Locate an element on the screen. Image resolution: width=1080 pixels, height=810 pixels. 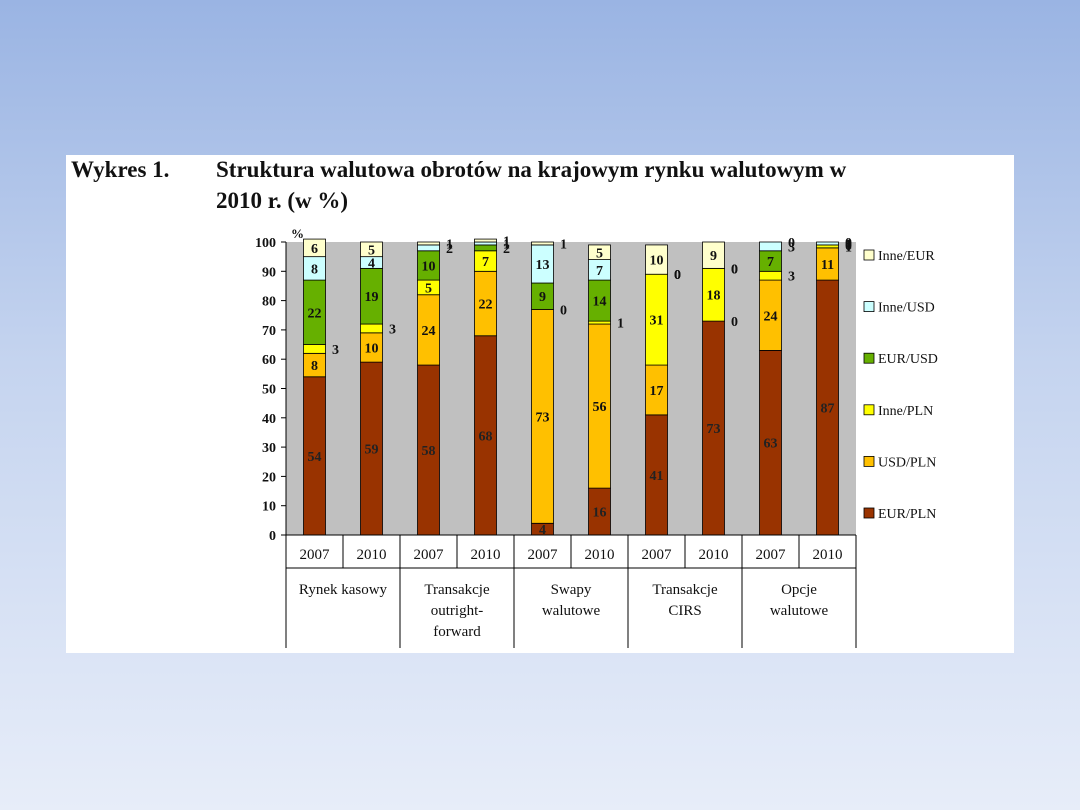
y-tick-label: 20 is located at coordinates (269, 477).